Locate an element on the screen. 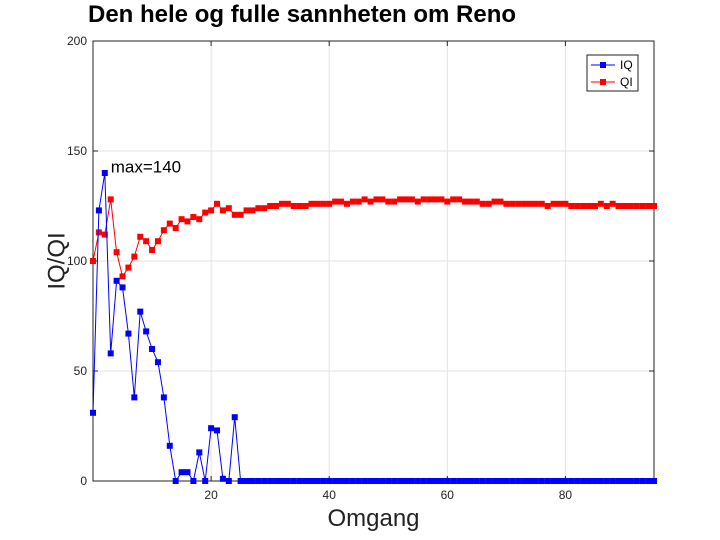 The width and height of the screenshot is (720, 540). legend-marker-qi is located at coordinates (603, 82).